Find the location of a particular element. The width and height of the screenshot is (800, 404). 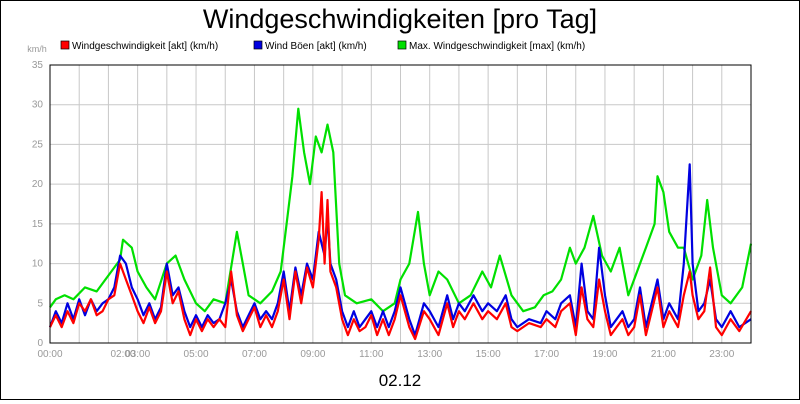

y-tick-label: 30 is located at coordinates (38, 105).